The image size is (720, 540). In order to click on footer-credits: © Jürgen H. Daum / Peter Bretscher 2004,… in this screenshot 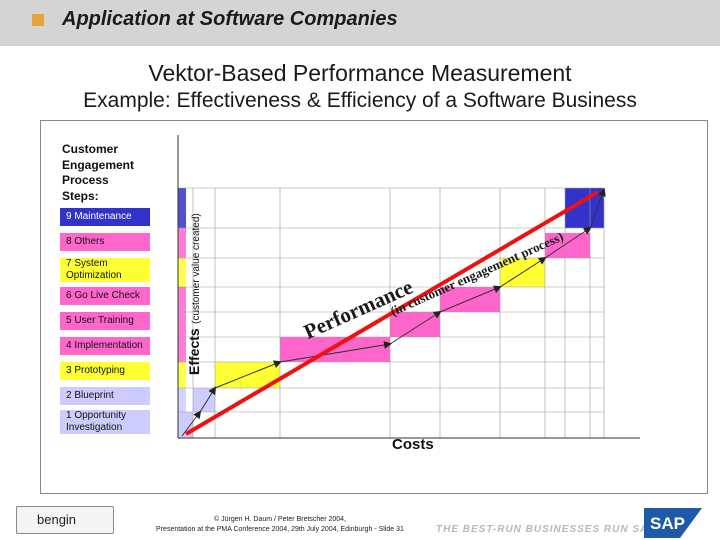, I will do `click(280, 525)`.